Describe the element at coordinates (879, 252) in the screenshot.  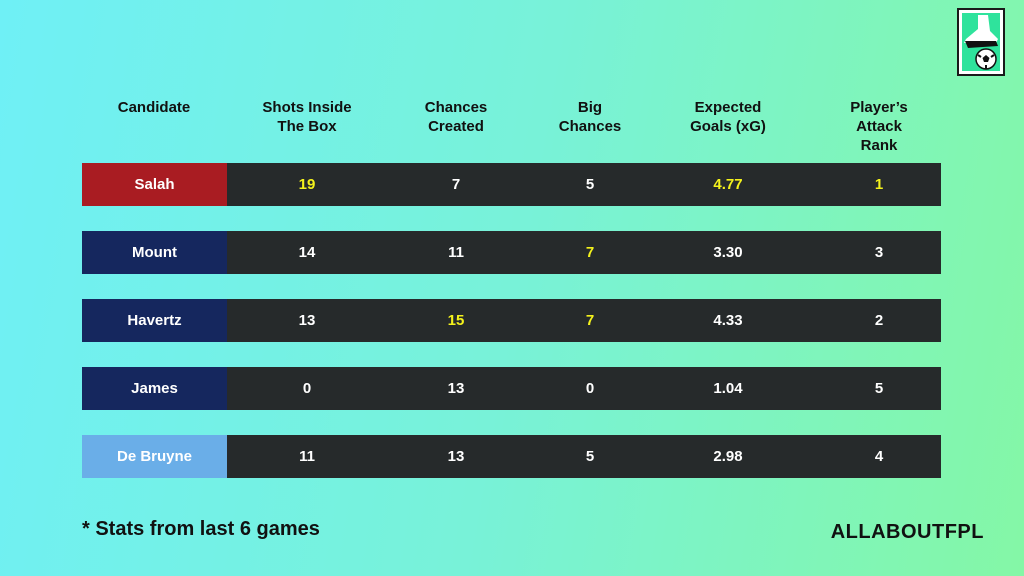
I see `attack-rank-value: 3` at that location.